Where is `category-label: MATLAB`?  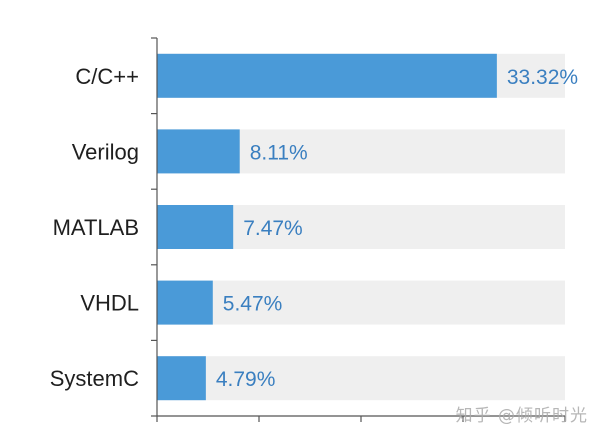 category-label: MATLAB is located at coordinates (96, 227).